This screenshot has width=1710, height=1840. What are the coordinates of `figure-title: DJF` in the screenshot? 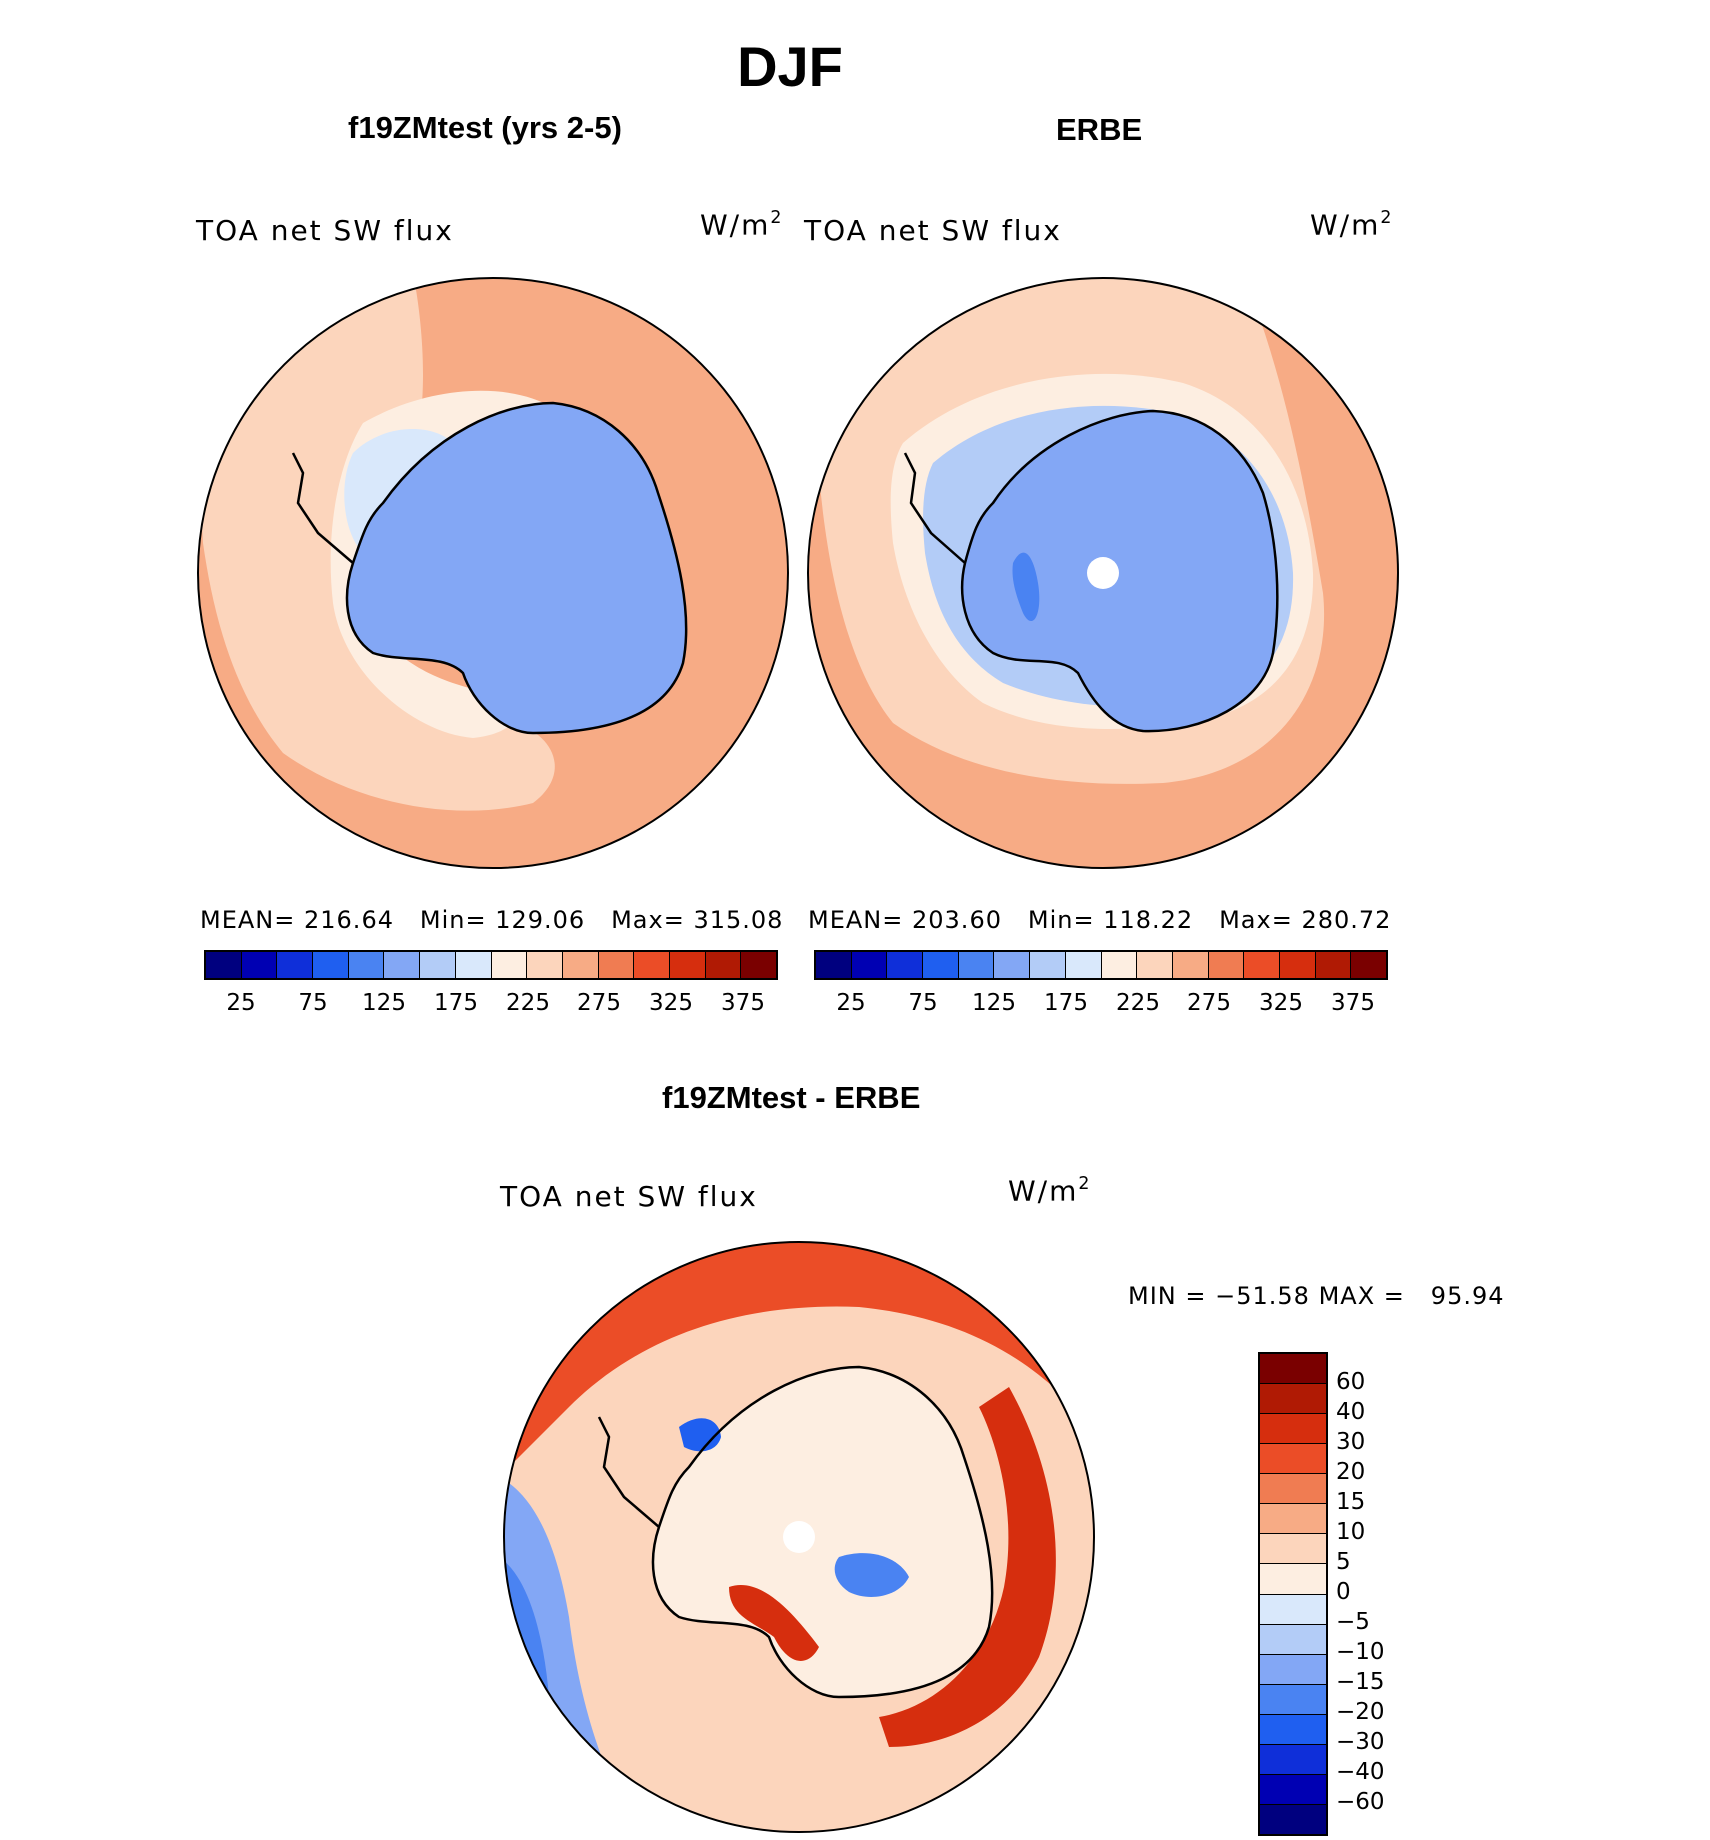 It's located at (790, 66).